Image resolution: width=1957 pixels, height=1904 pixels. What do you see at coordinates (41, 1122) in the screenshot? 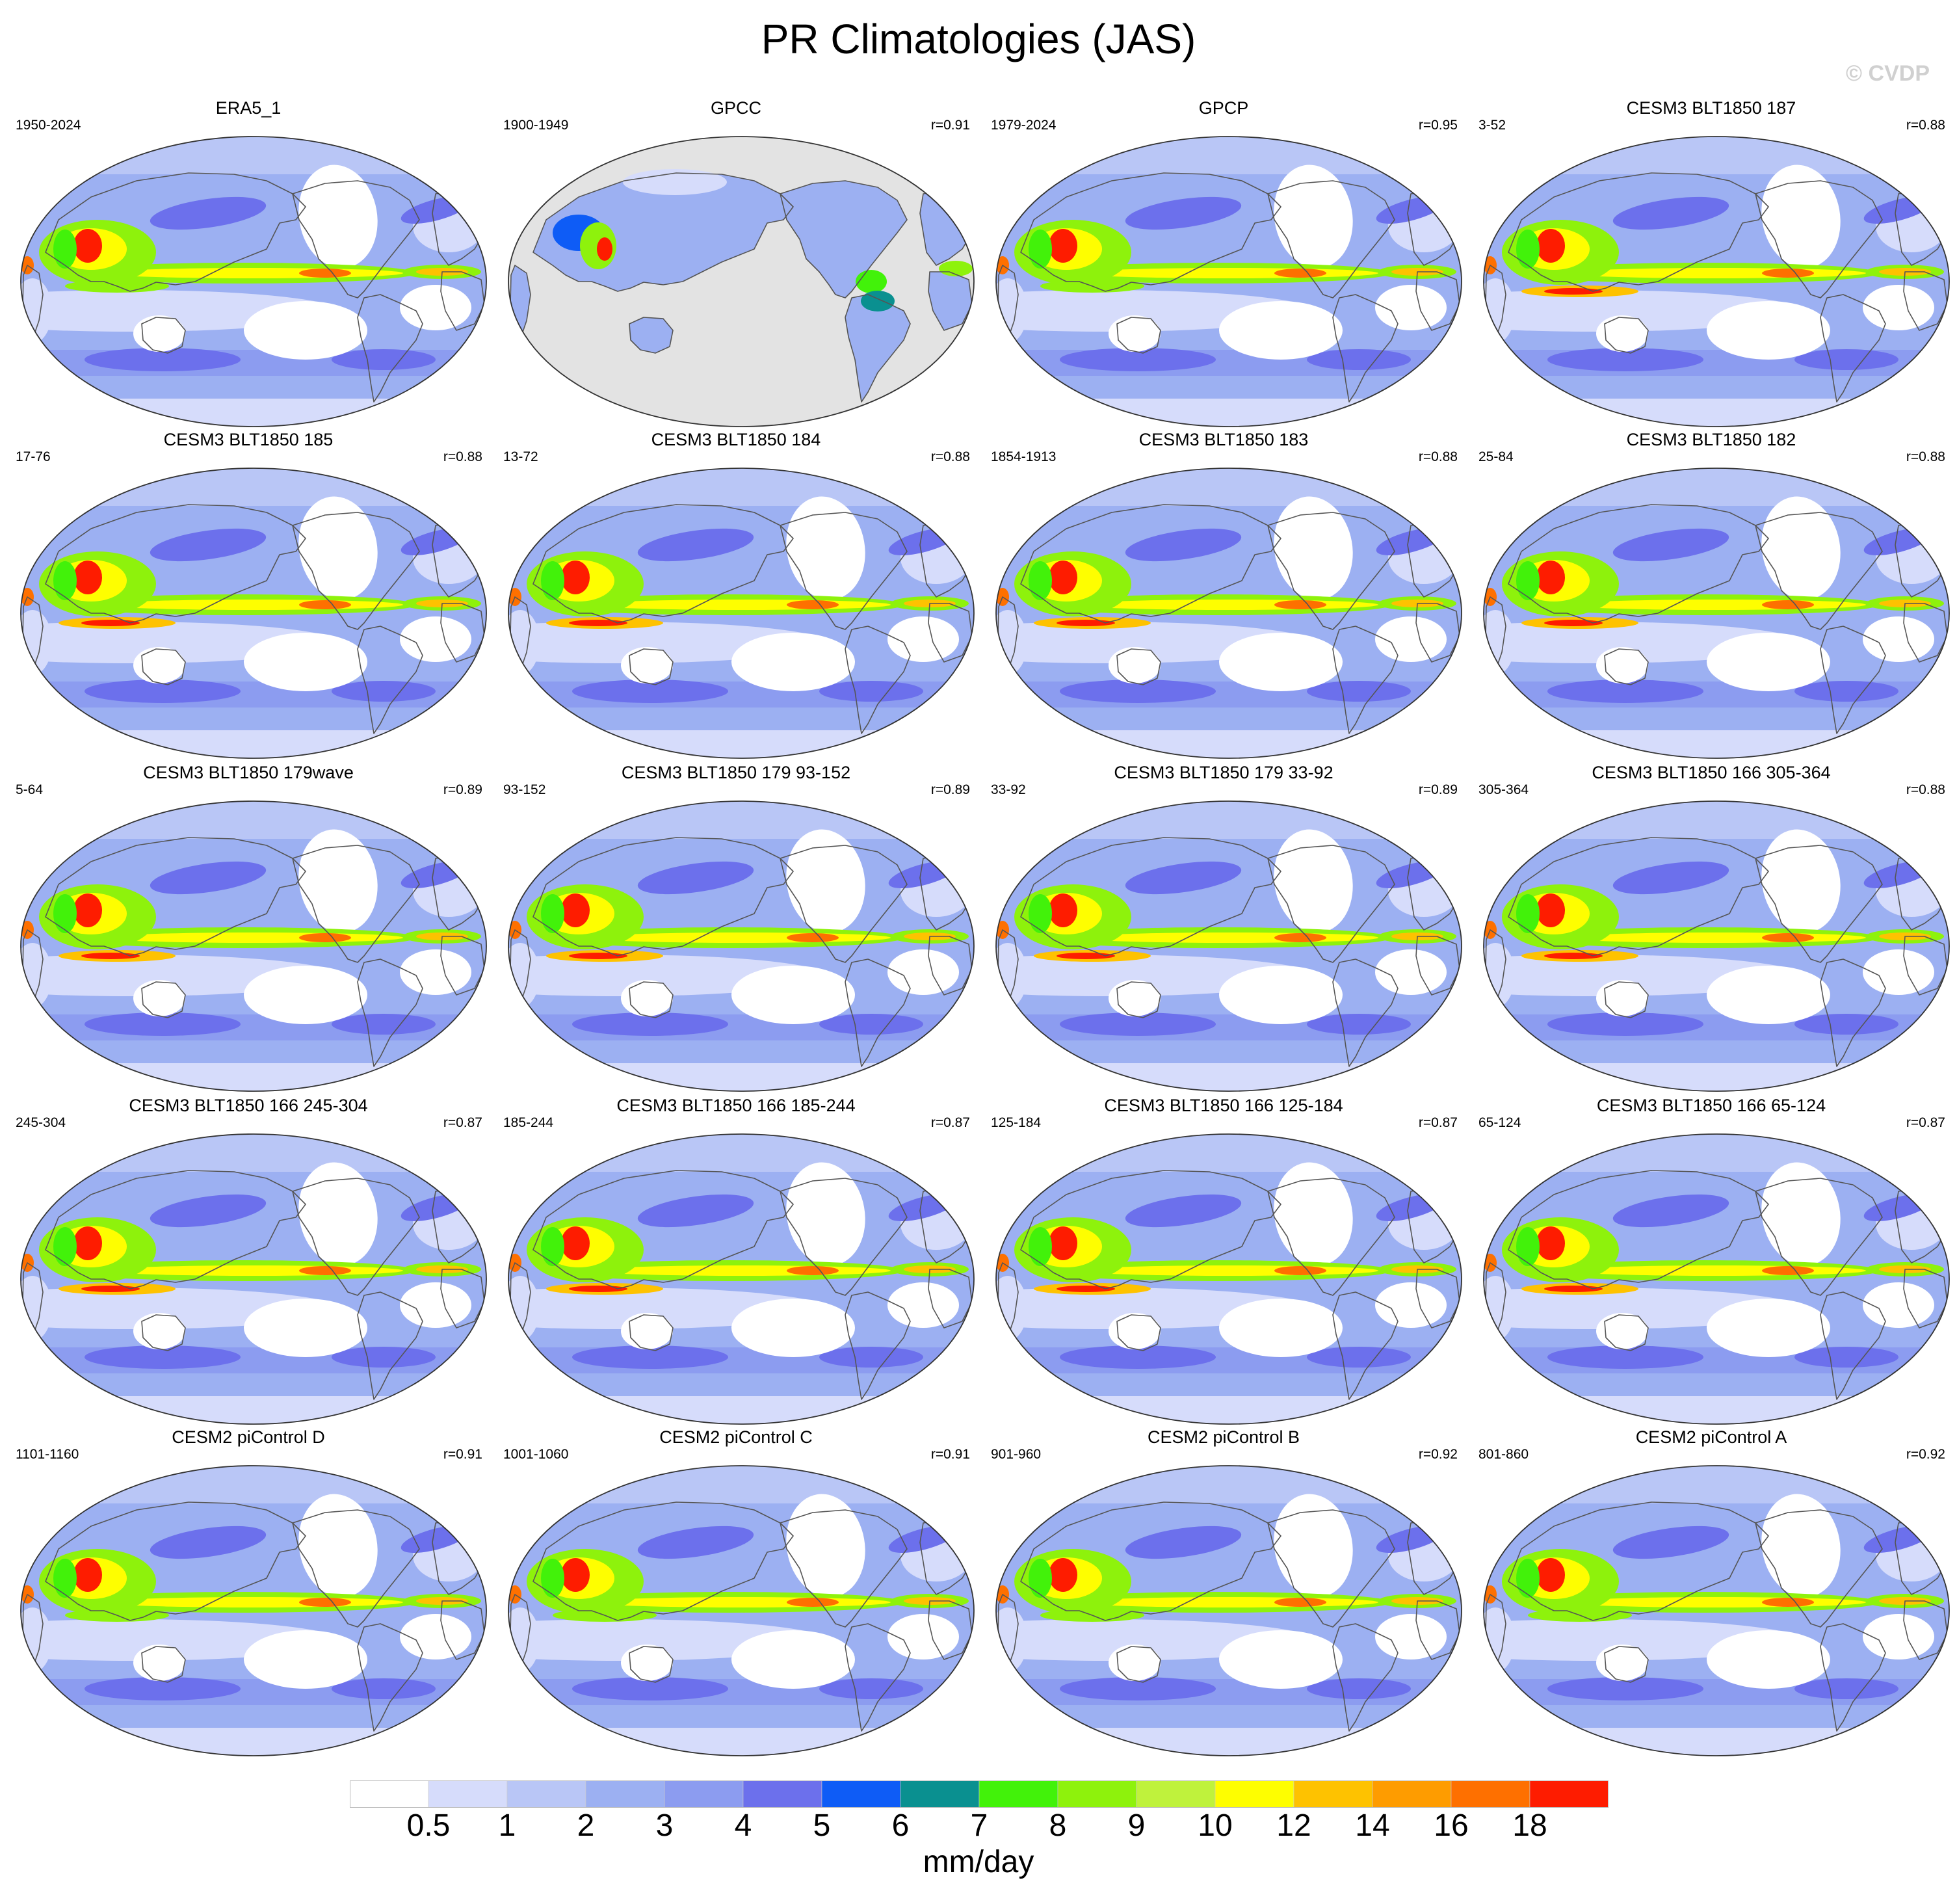
I see `panel-period: 245-304` at bounding box center [41, 1122].